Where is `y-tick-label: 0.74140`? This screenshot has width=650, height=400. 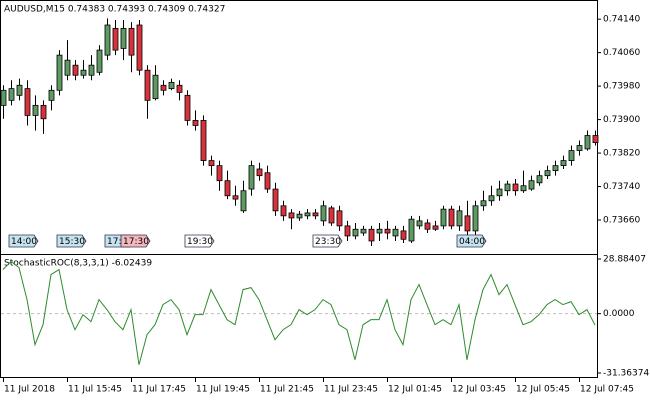
y-tick-label: 0.74140 is located at coordinates (621, 20).